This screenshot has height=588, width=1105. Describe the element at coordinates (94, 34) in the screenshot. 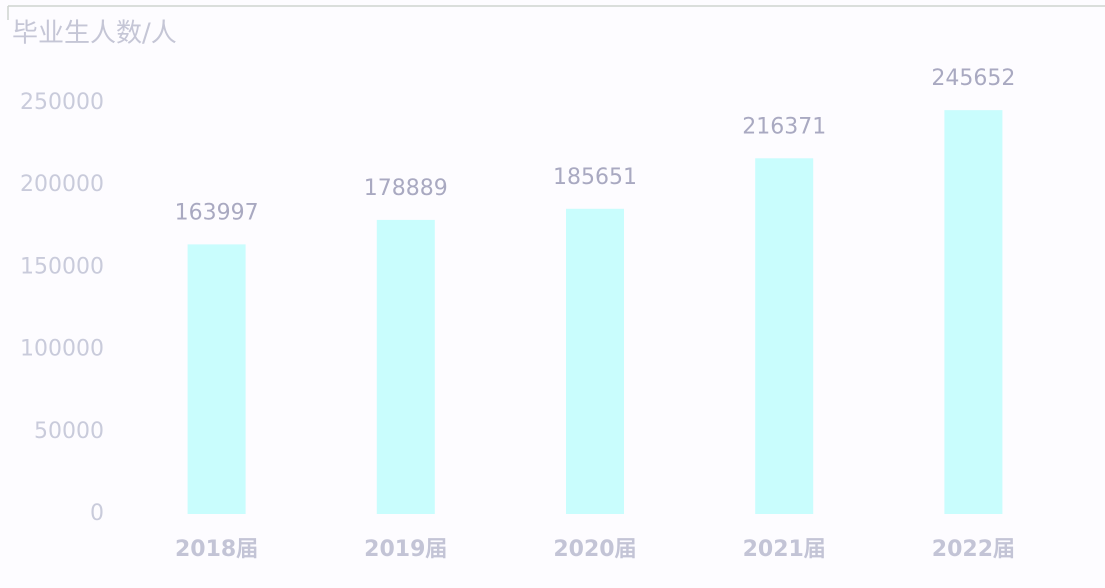

I see `chart-title: 毕业生人数/人` at that location.